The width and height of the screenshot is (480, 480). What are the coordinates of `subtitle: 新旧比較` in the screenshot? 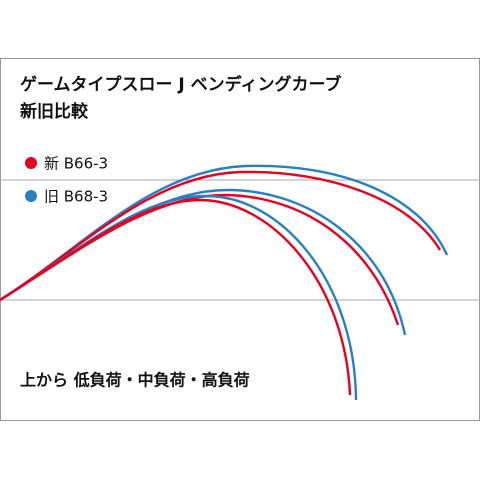 It's located at (54, 111).